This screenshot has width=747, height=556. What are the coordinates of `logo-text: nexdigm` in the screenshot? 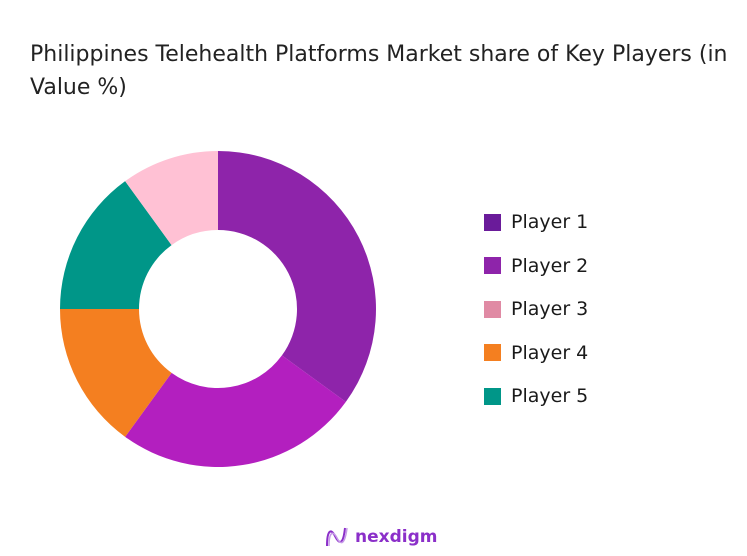 It's located at (396, 537).